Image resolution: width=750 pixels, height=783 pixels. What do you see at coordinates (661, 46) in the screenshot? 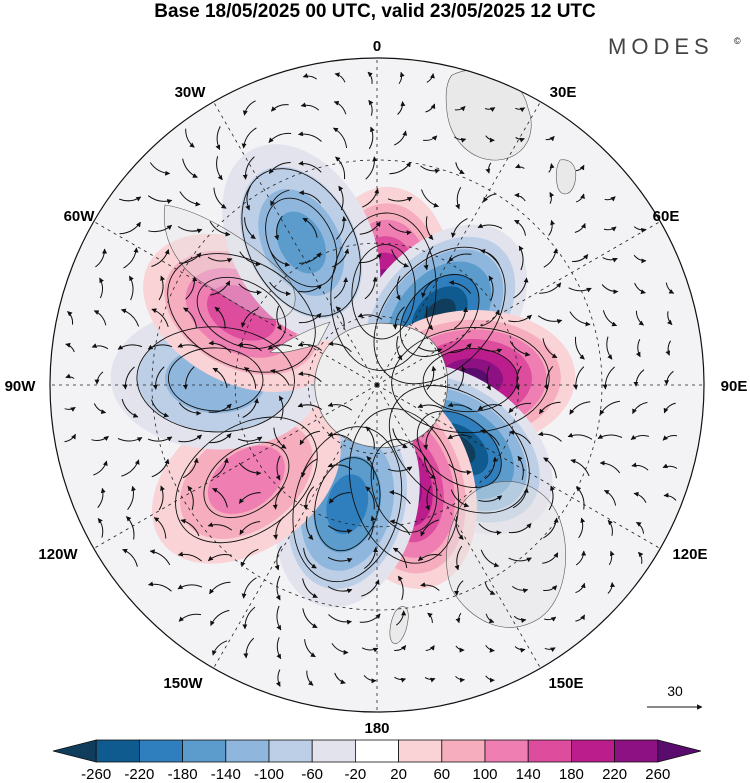
I see `modes-logo: MODES` at bounding box center [661, 46].